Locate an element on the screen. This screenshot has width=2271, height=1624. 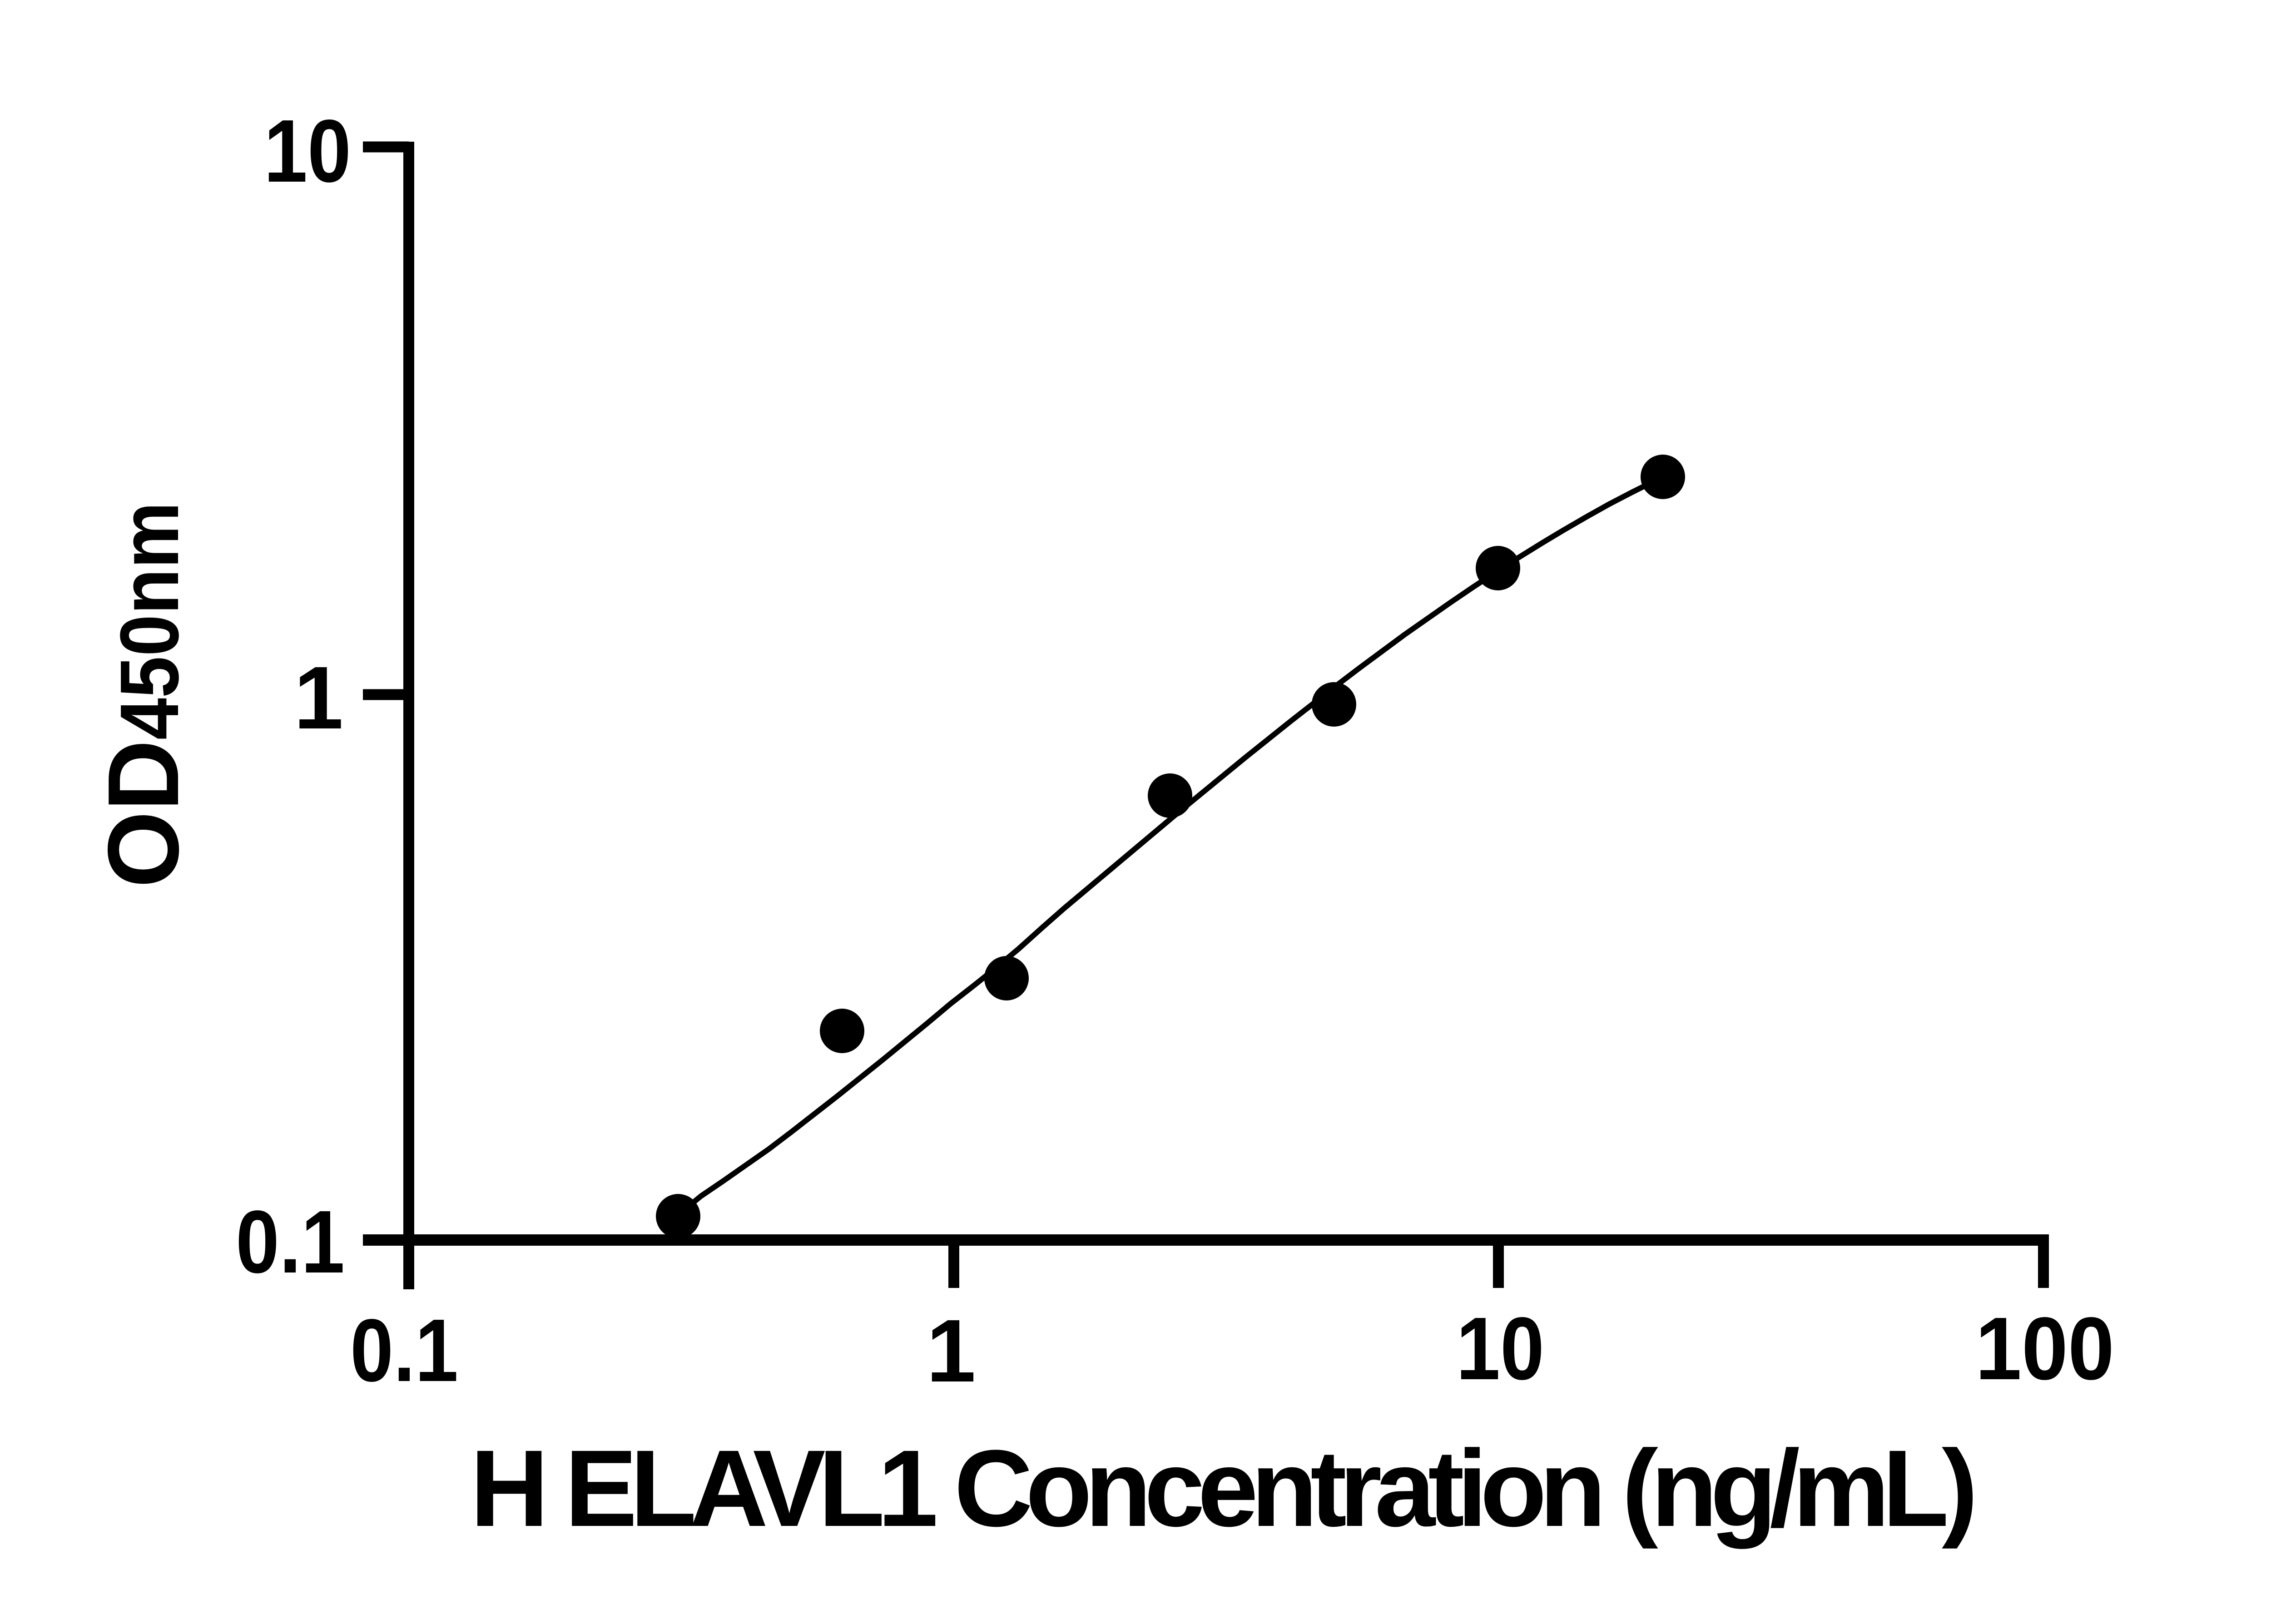
svg-text: OD450nm is located at coordinates (143, 695).